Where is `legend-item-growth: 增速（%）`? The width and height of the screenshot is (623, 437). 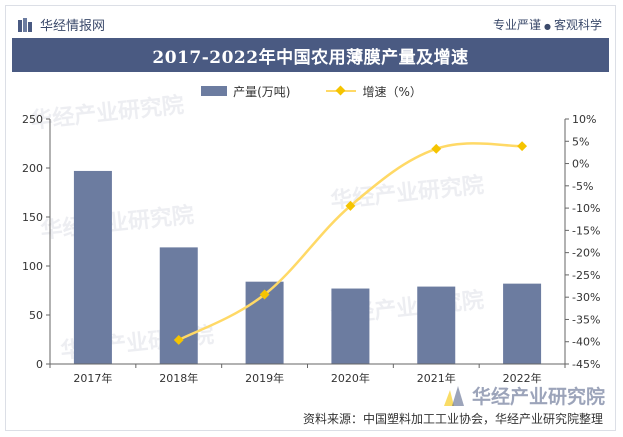
legend-item-growth: 增速（%） is located at coordinates (374, 91).